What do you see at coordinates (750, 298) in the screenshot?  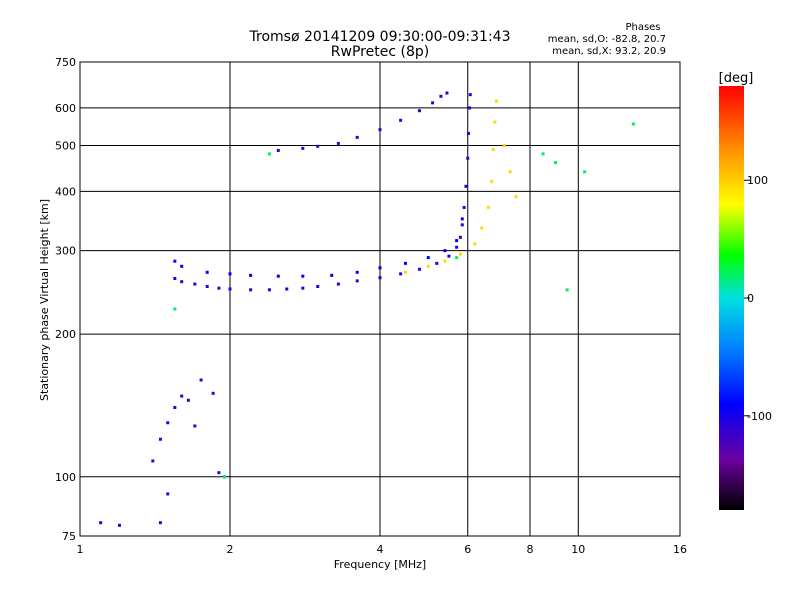 I see `colorbar-tick-label: 0` at bounding box center [750, 298].